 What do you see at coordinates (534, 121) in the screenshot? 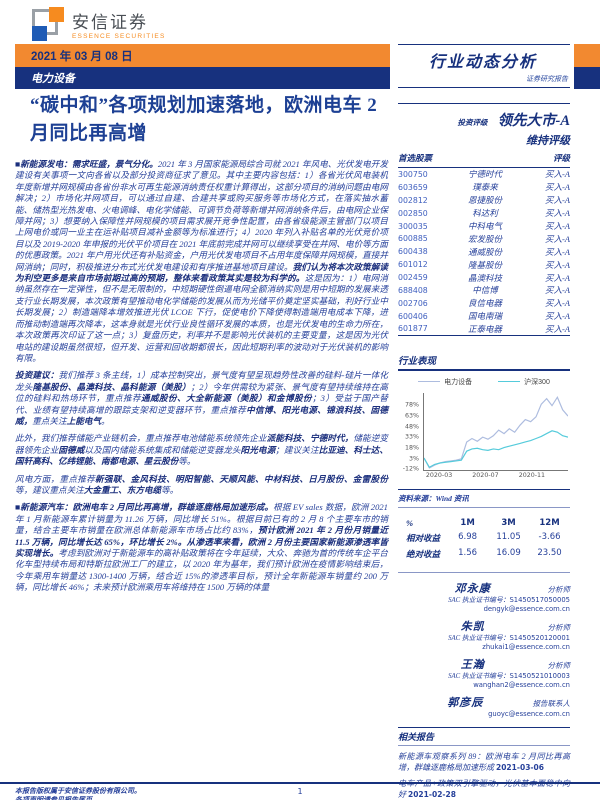
I see `rating-value: 领先大市-A` at bounding box center [534, 121].